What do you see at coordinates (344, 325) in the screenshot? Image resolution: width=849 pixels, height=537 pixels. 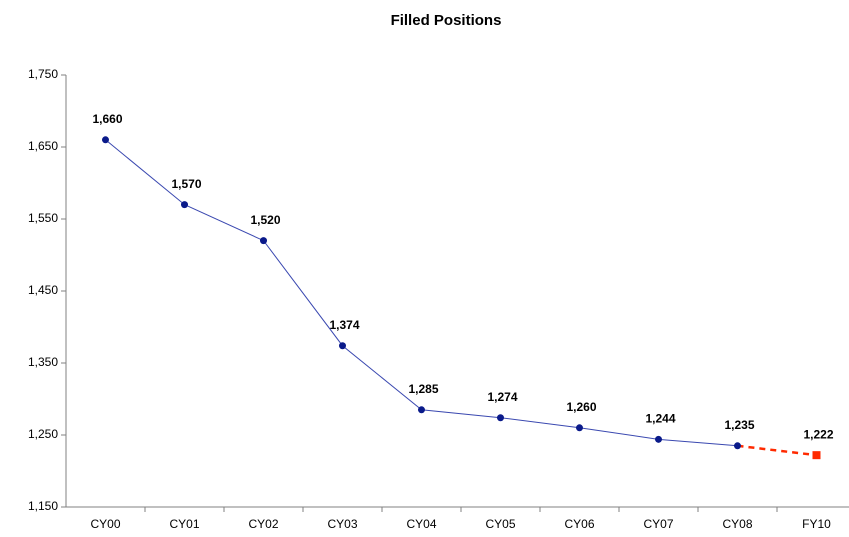 I see `data-label: 1,374` at bounding box center [344, 325].